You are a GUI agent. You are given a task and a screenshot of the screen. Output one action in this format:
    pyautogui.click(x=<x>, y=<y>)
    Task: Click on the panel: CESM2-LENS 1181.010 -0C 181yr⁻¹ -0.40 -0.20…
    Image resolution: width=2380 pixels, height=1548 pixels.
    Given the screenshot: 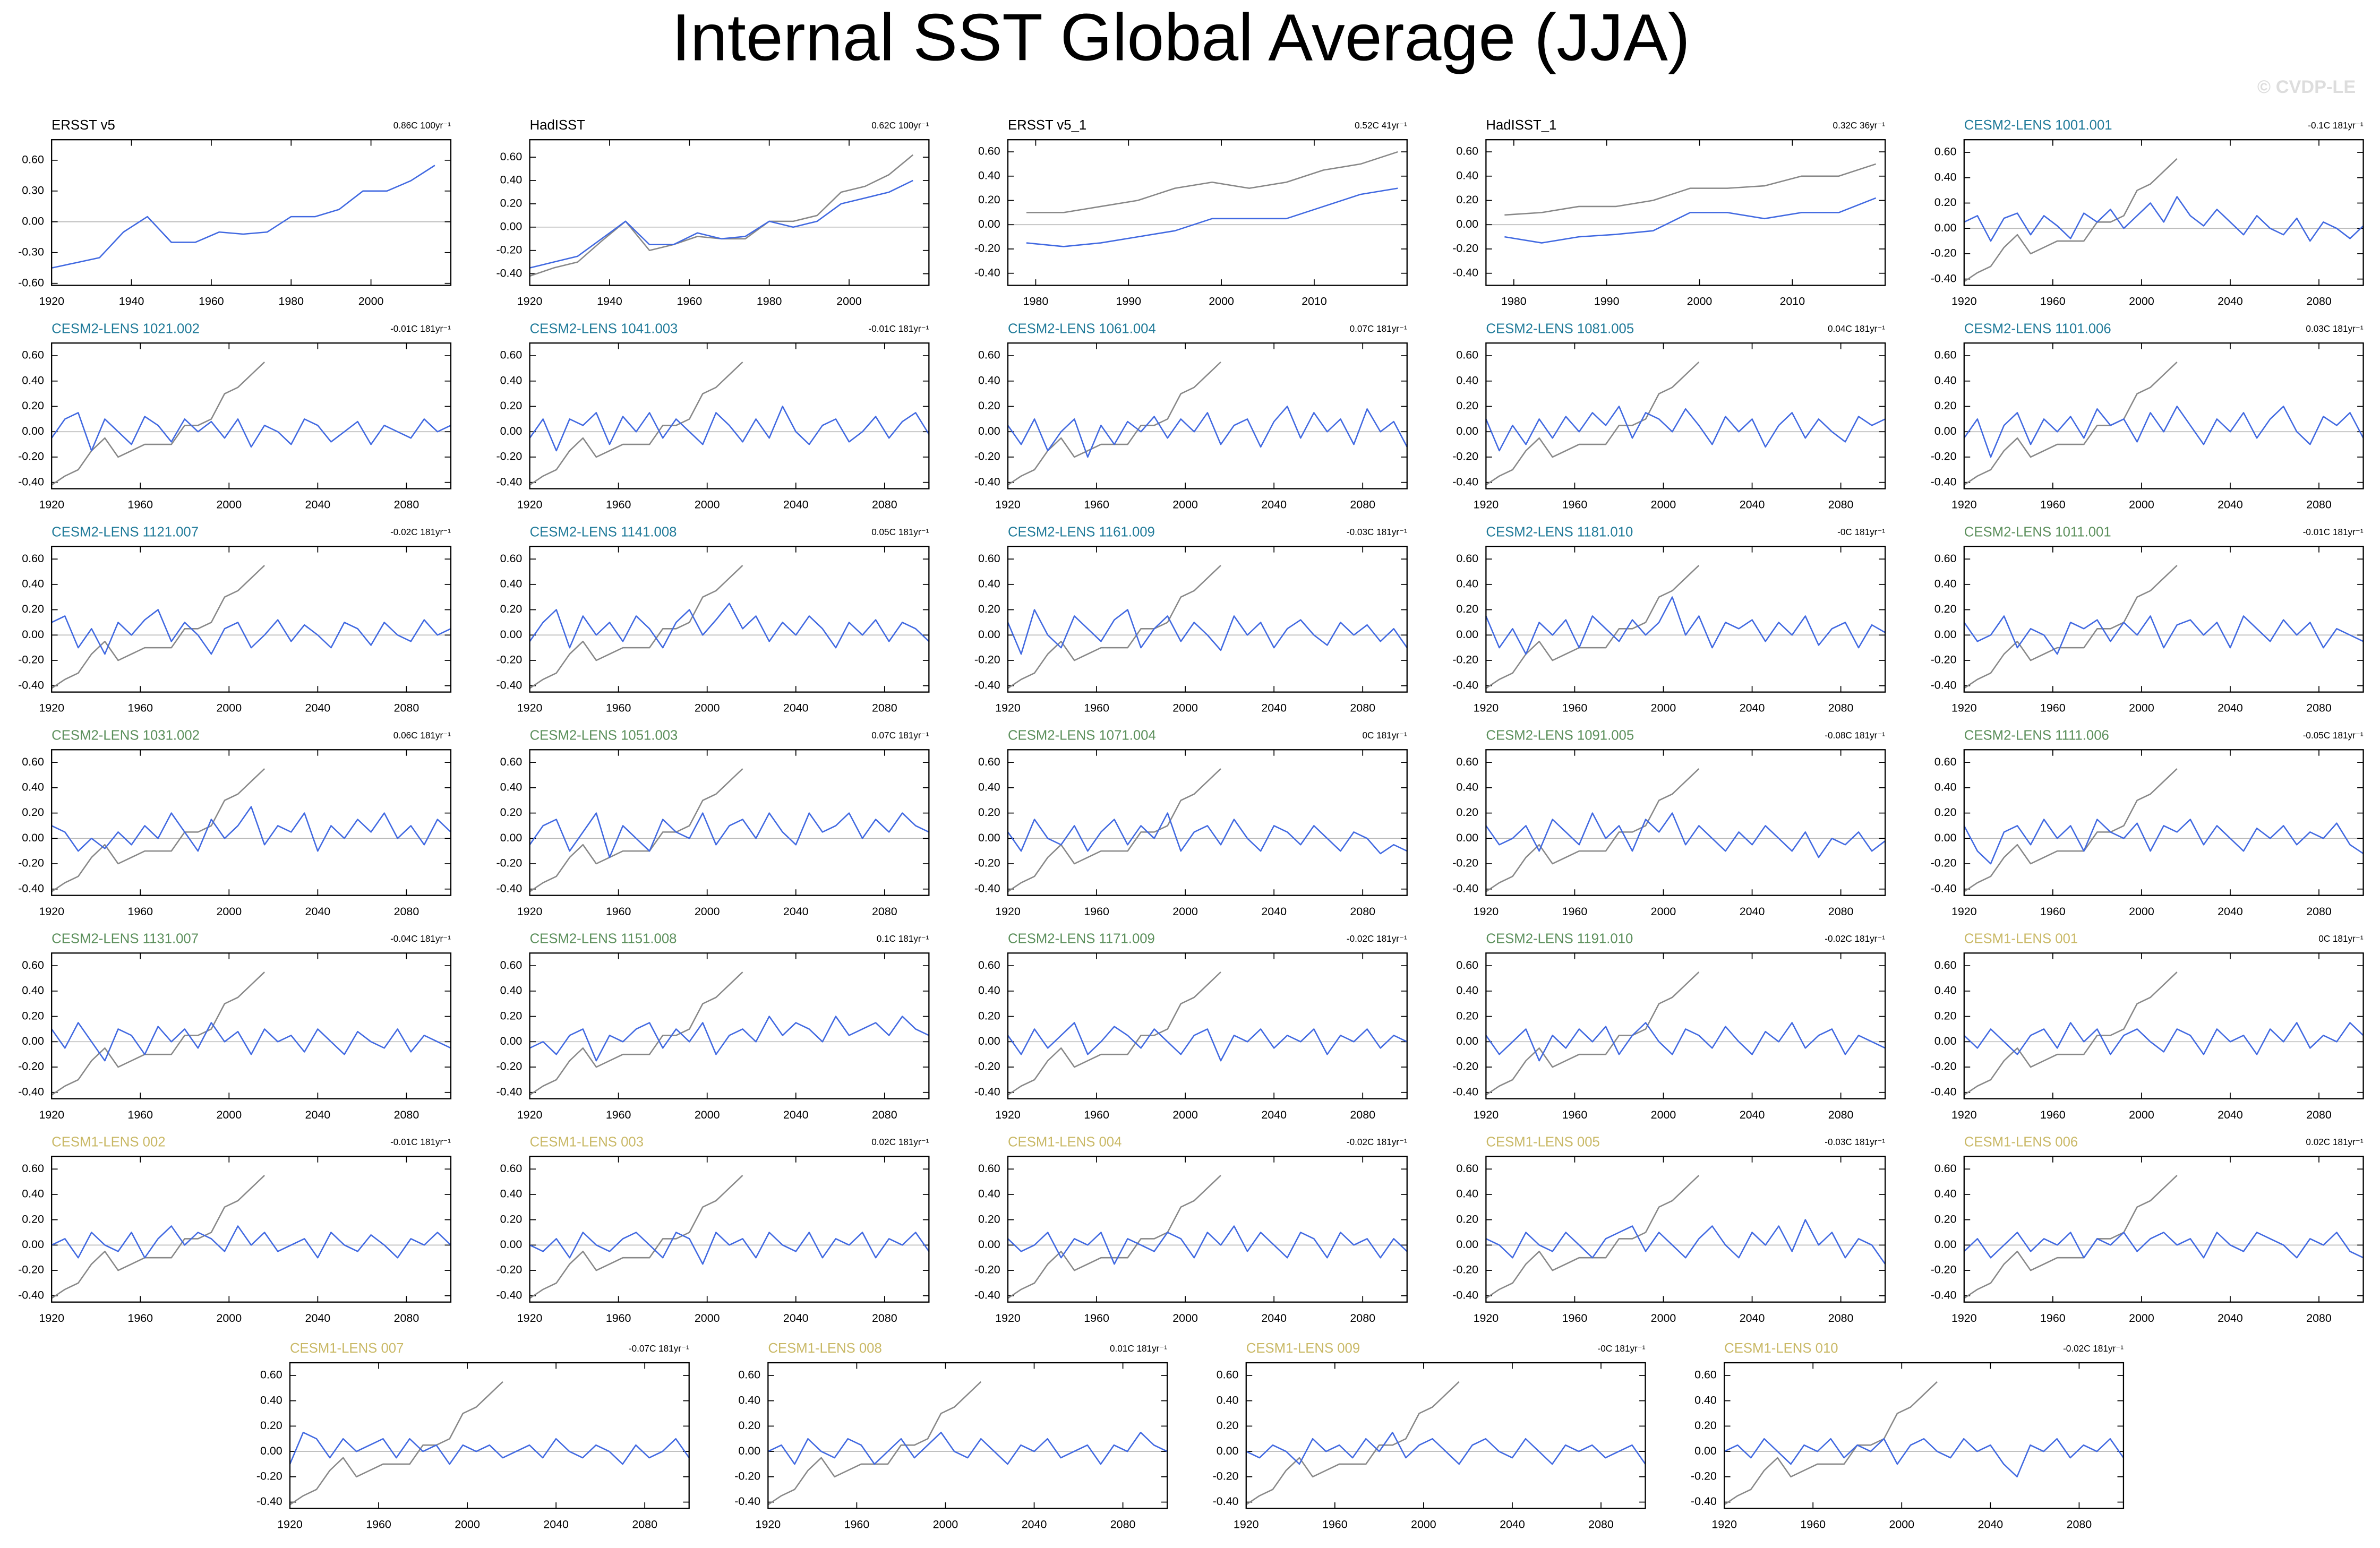 What is the action you would take?
    pyautogui.click(x=1669, y=620)
    